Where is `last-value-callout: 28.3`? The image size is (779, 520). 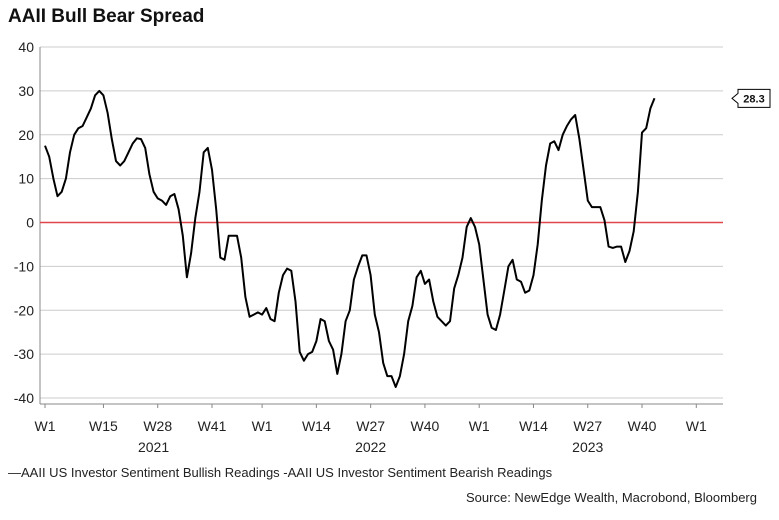 last-value-callout: 28.3 is located at coordinates (751, 98).